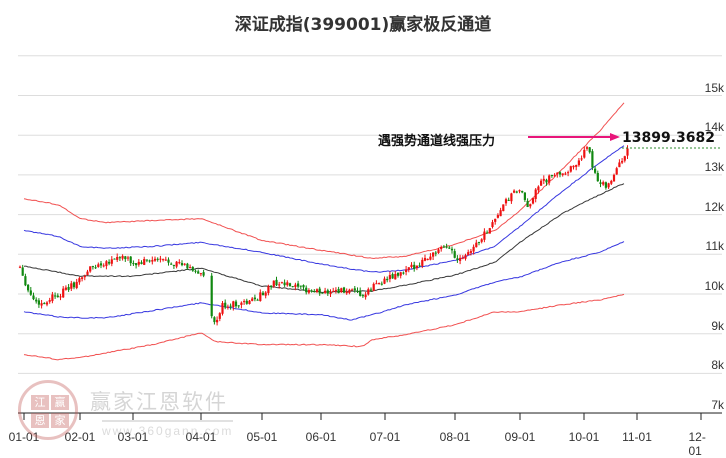 The height and width of the screenshot is (458, 726). Describe the element at coordinates (697, 444) in the screenshot. I see `x-tick-label: 12-01` at that location.